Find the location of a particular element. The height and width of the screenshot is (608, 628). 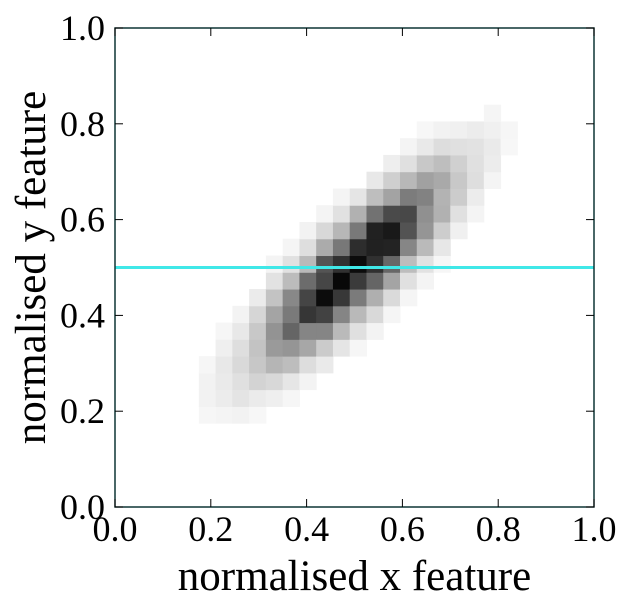

y-tick-label: 0.6 is located at coordinates (82, 220).